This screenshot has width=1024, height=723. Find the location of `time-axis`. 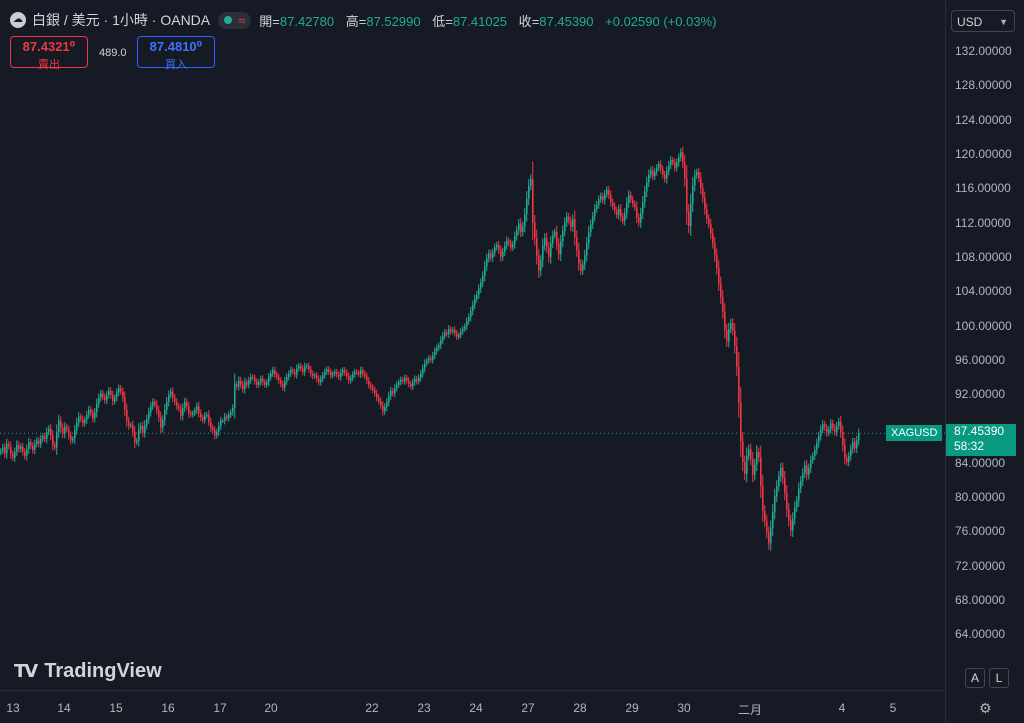

time-axis is located at coordinates (472, 706).